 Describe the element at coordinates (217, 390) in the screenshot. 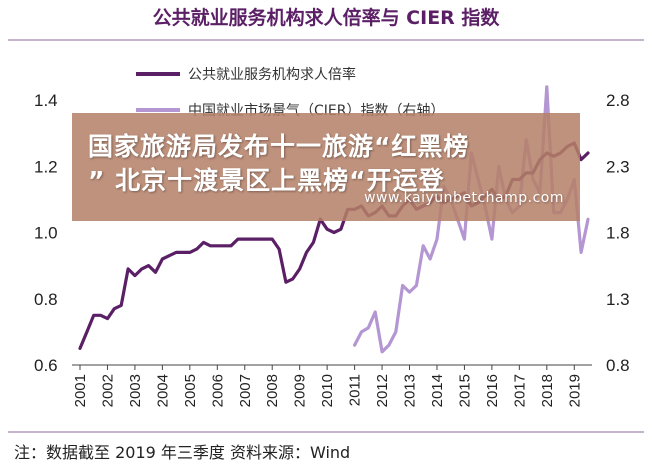

I see `x-tick-label: 2006` at that location.